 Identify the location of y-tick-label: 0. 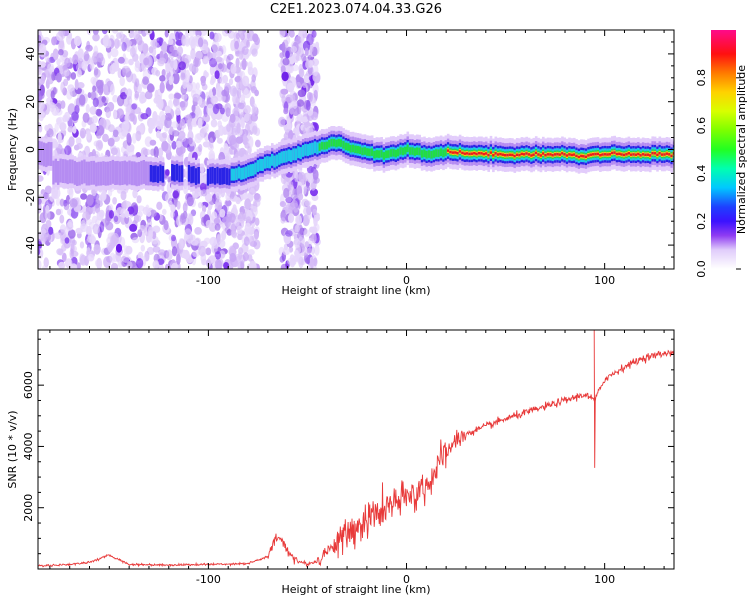
(30, 149).